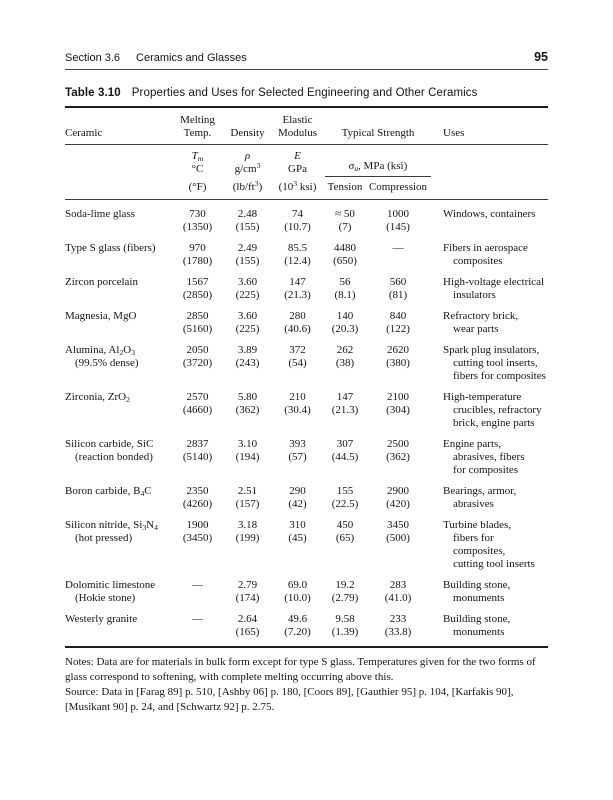  What do you see at coordinates (345, 362) in the screenshot?
I see `cell-line: (38)` at bounding box center [345, 362].